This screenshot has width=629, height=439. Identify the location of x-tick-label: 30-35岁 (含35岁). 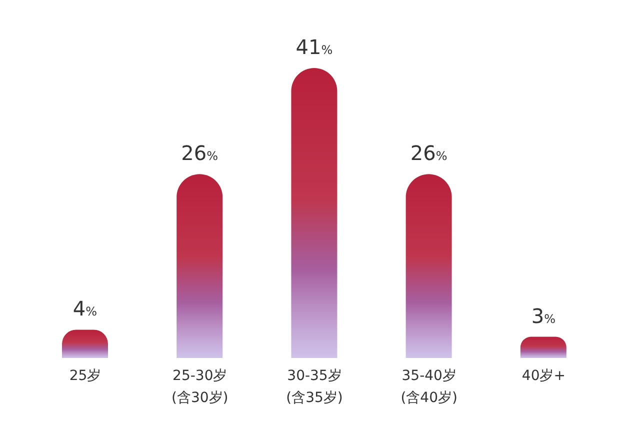
(314, 387).